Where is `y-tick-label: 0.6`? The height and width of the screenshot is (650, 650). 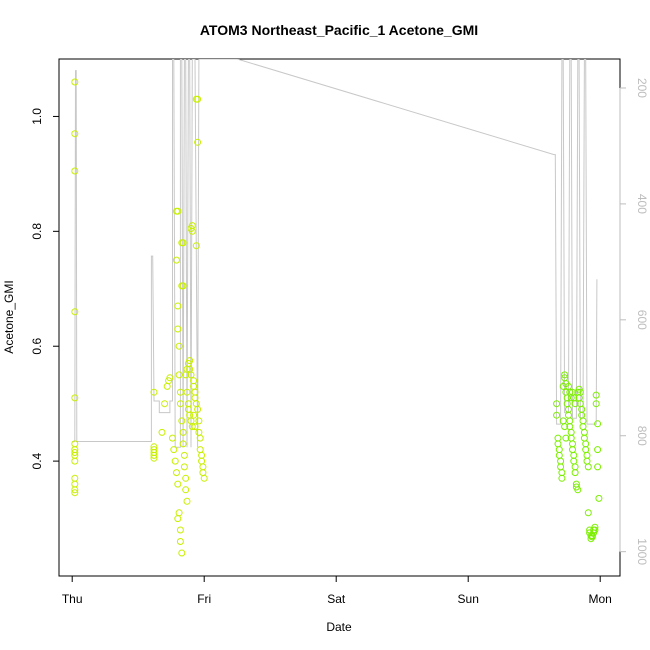 y-tick-label: 0.6 is located at coordinates (37, 346).